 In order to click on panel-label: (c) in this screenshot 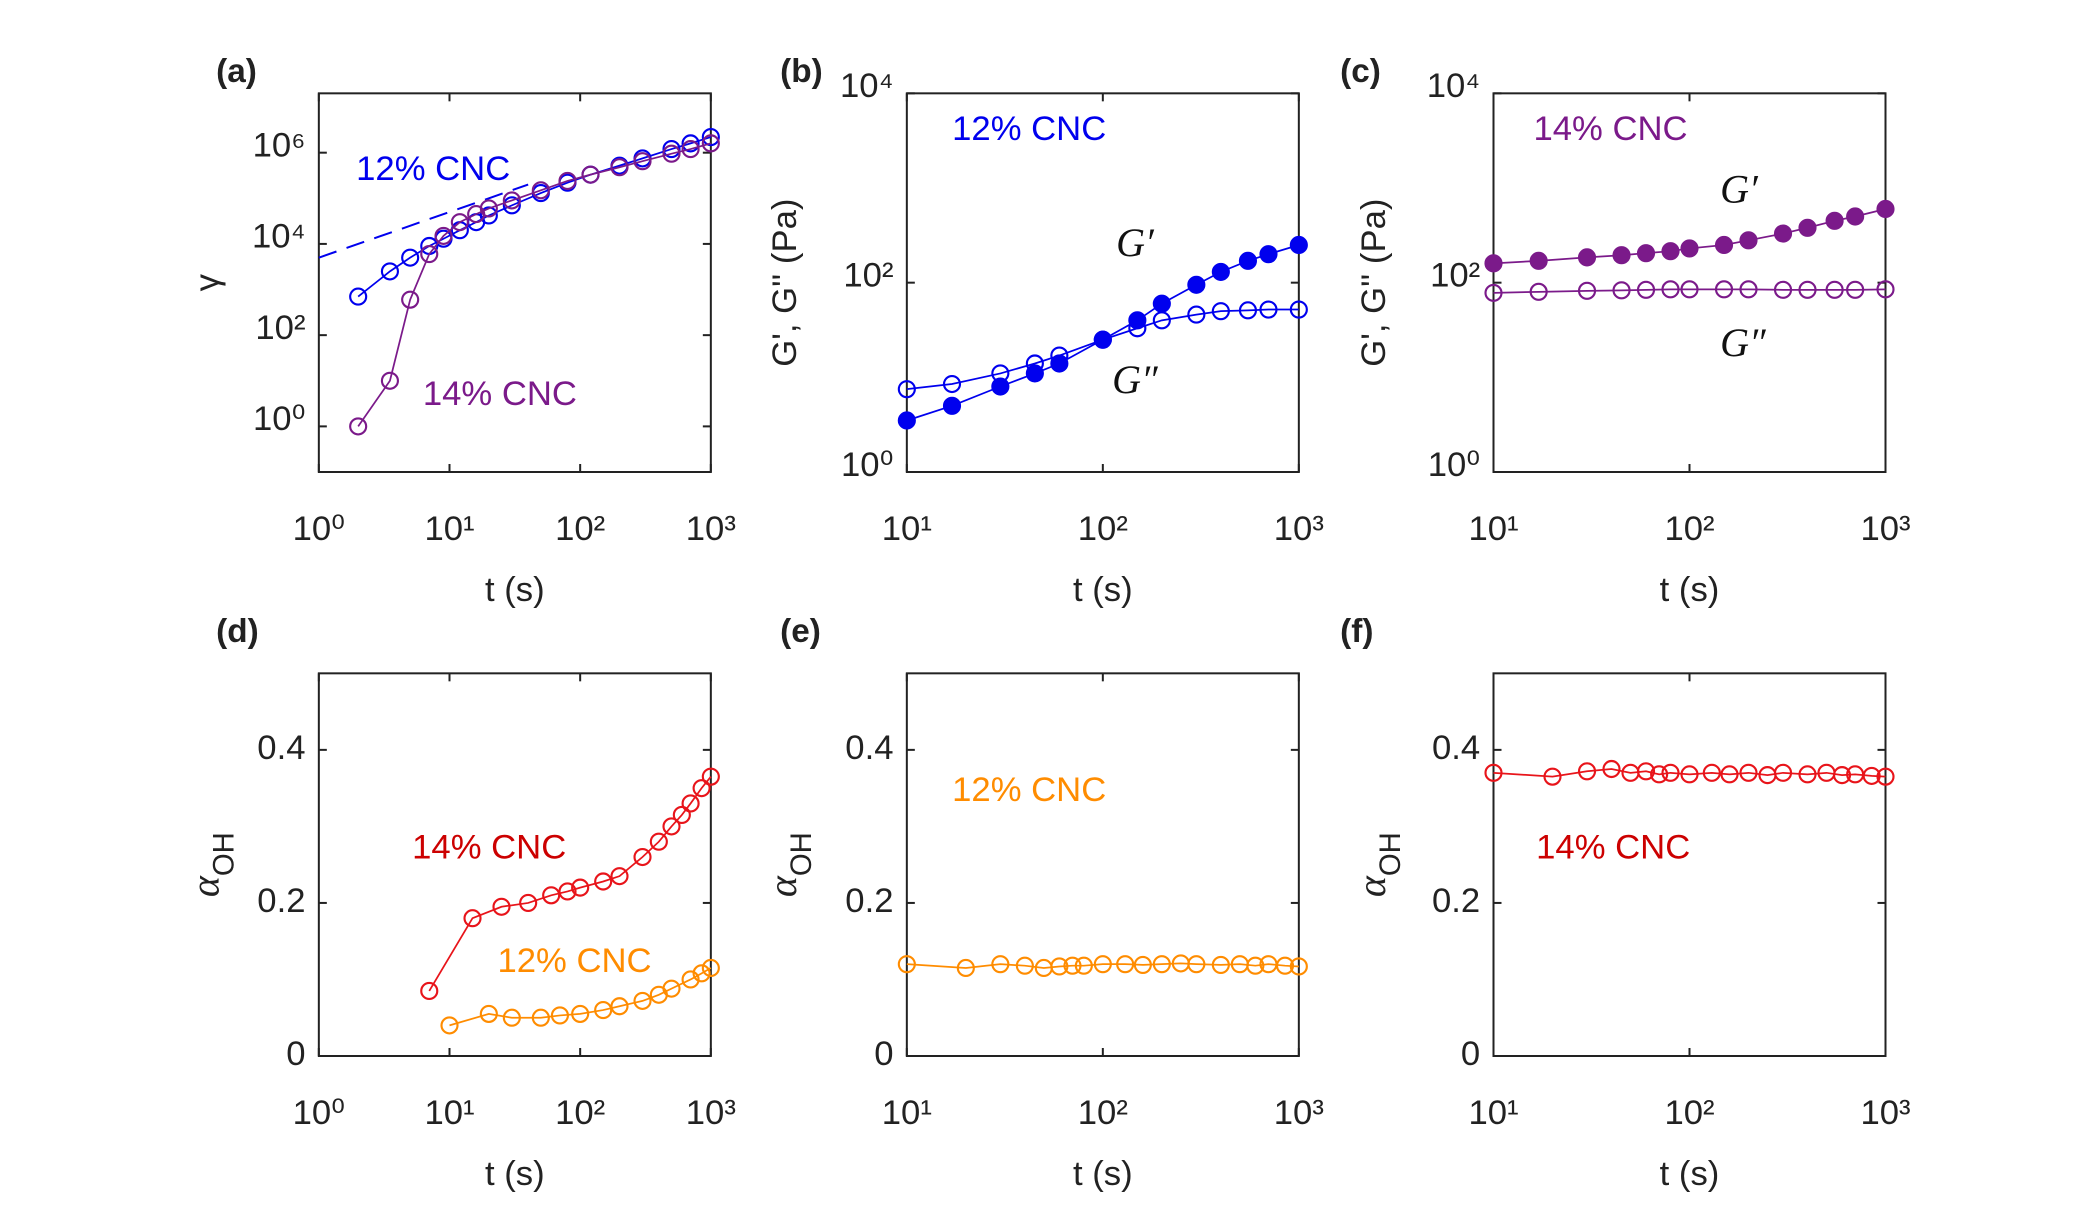, I will do `click(1360, 71)`.